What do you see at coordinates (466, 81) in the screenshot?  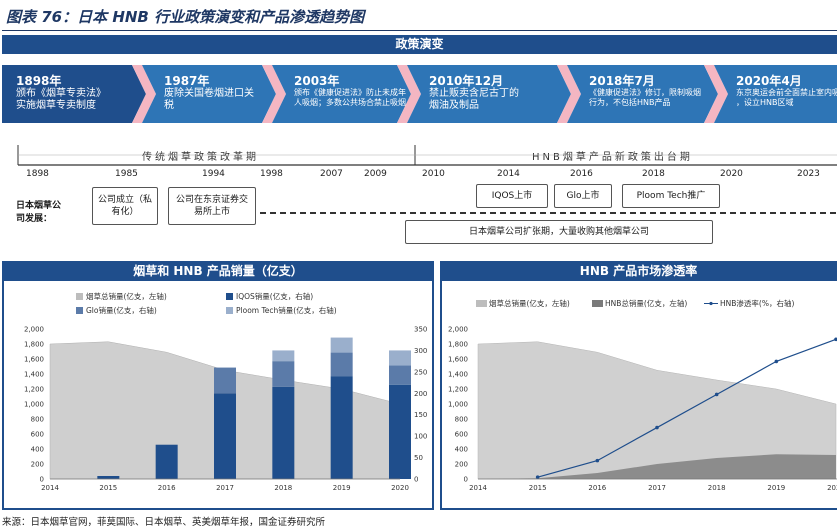 I see `chevron-year: 2010年12月` at bounding box center [466, 81].